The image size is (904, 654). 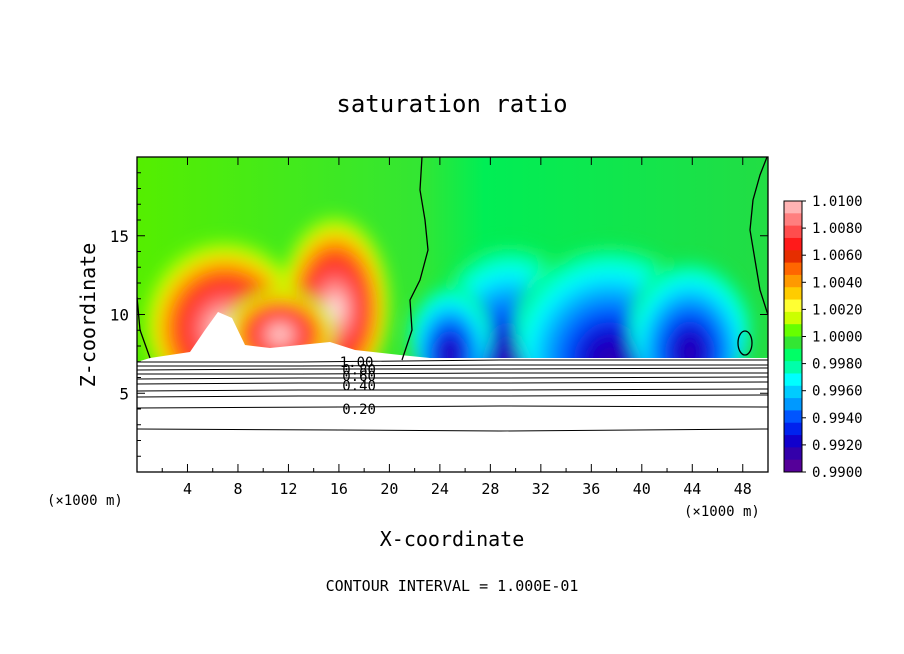 I want to click on colorbar-label: 0.9920, so click(x=837, y=446).